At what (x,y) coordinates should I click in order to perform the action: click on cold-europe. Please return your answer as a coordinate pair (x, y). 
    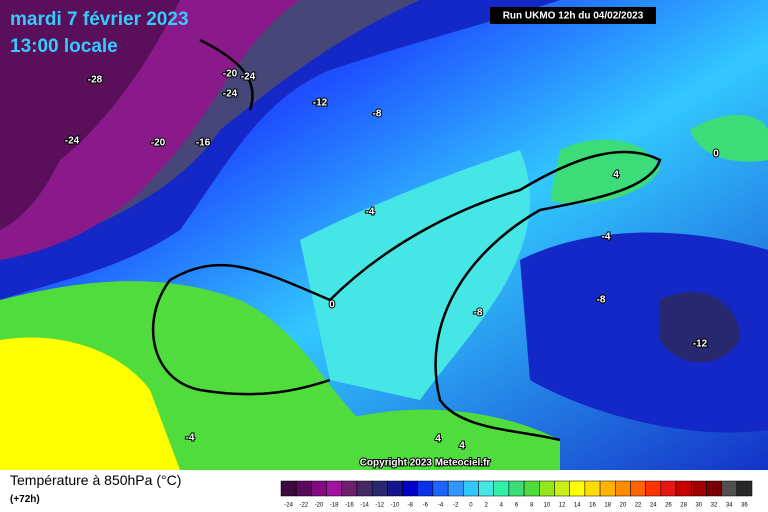
    Looking at the image, I should click on (644, 332).